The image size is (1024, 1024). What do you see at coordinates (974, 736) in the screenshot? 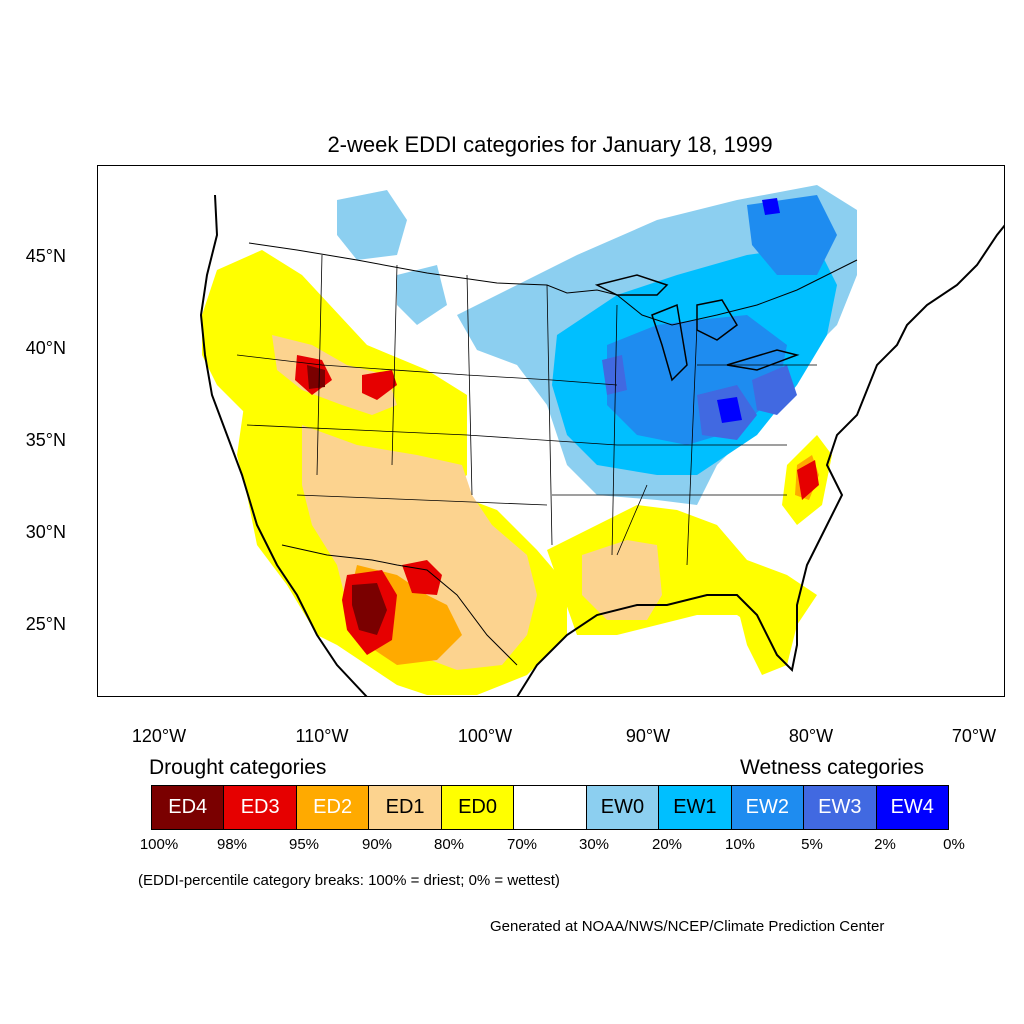
I see `lon-label-70w: 70°W` at bounding box center [974, 736].